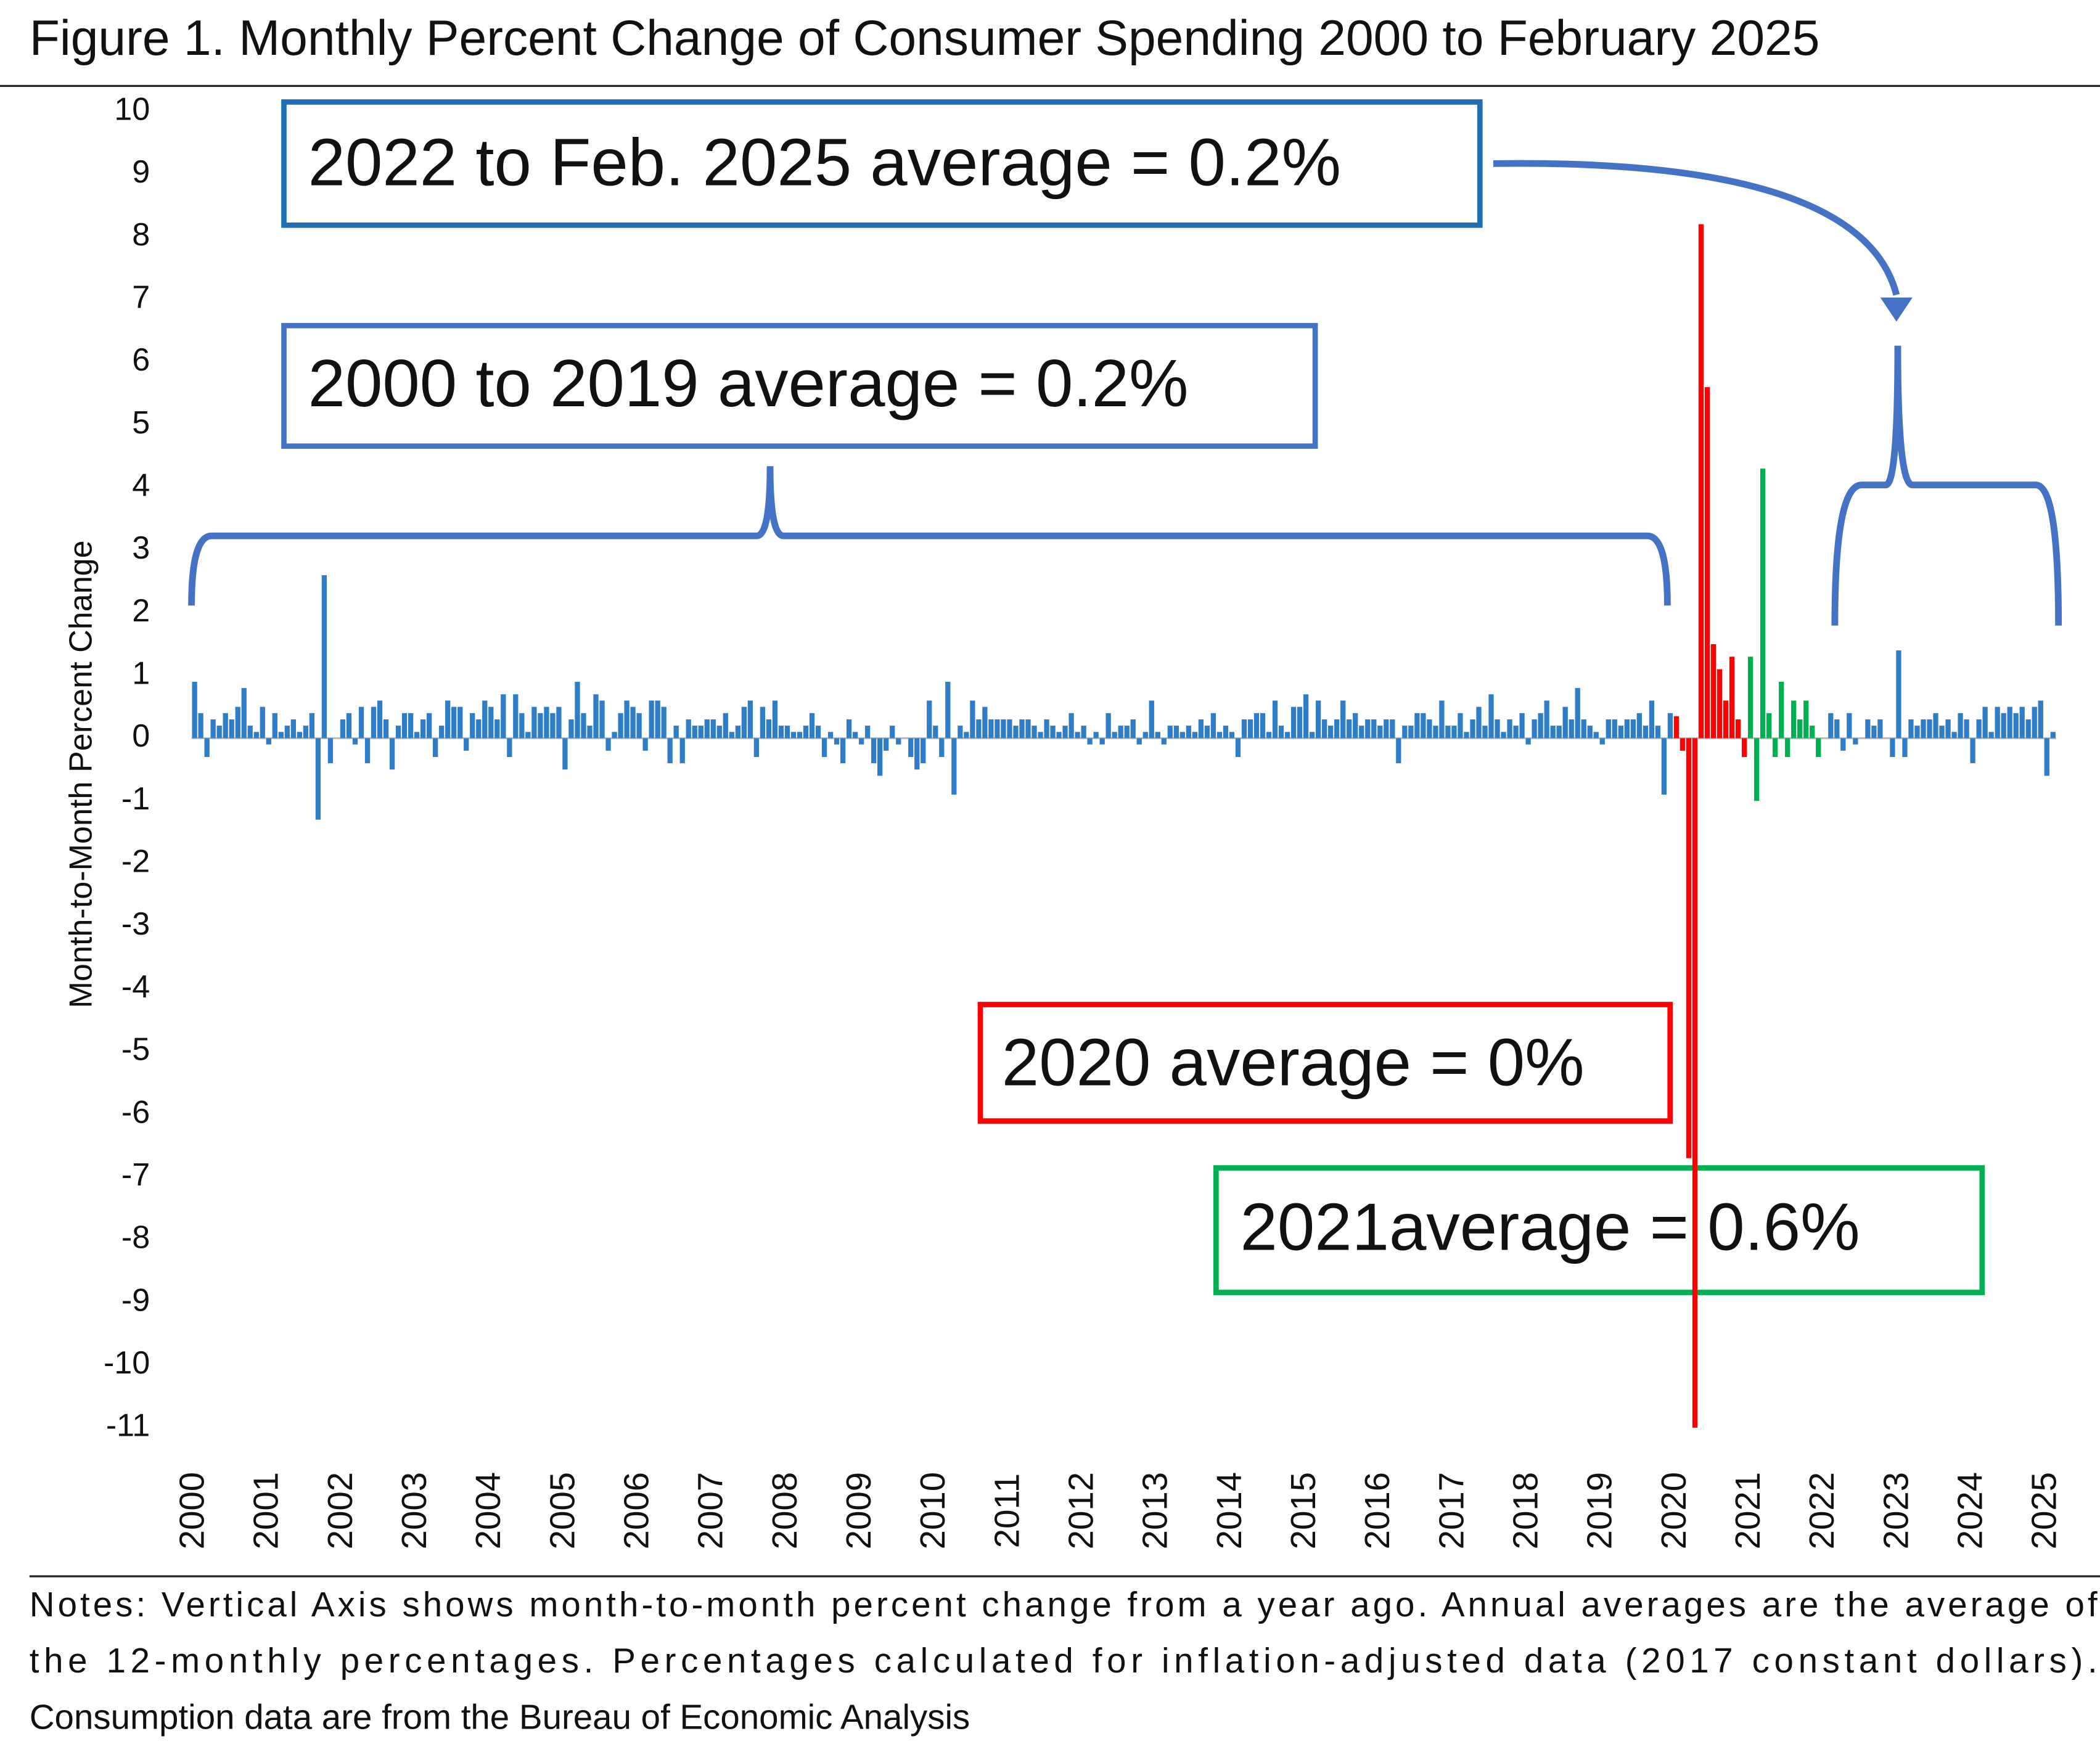 Image resolution: width=2100 pixels, height=1760 pixels. What do you see at coordinates (1599, 1511) in the screenshot?
I see `x-tick-label: 2019` at bounding box center [1599, 1511].